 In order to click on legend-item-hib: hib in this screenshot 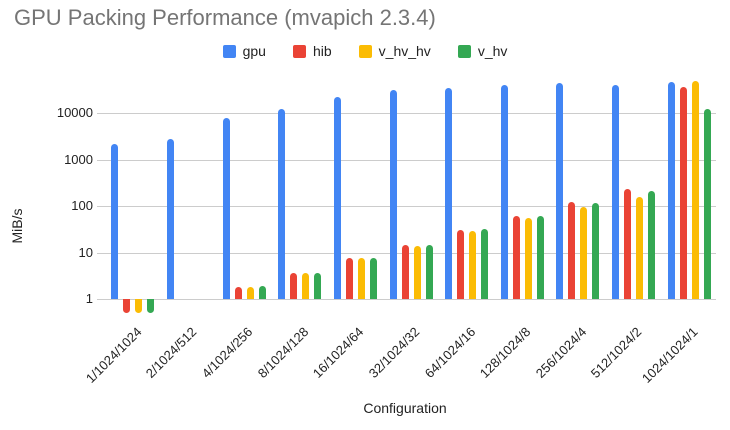, I will do `click(312, 51)`.